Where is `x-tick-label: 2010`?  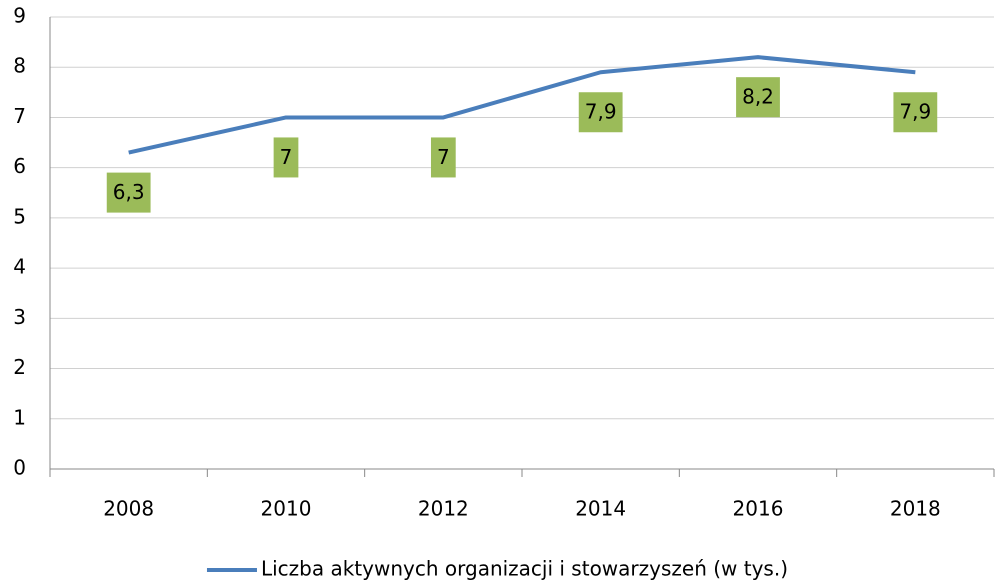
x-tick-label: 2010 is located at coordinates (286, 509).